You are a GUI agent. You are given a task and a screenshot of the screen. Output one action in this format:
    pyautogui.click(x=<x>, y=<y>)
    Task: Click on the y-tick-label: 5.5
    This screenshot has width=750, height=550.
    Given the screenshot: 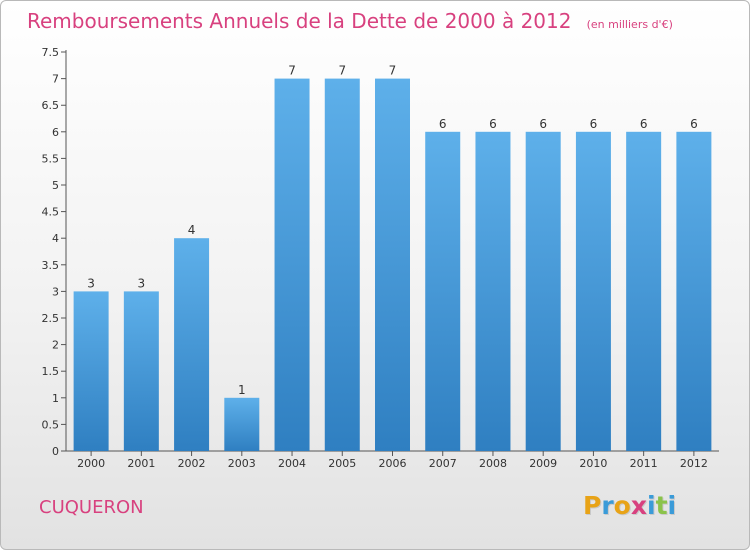 What is the action you would take?
    pyautogui.click(x=51, y=158)
    